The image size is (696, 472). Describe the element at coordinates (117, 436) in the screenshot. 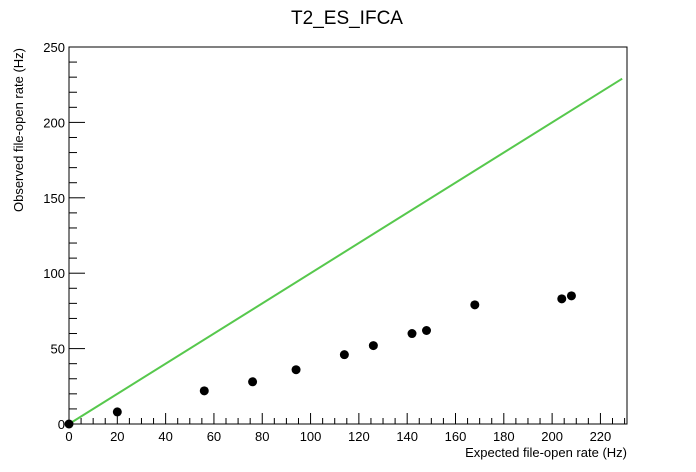

I see `x-tick-label: 20` at that location.